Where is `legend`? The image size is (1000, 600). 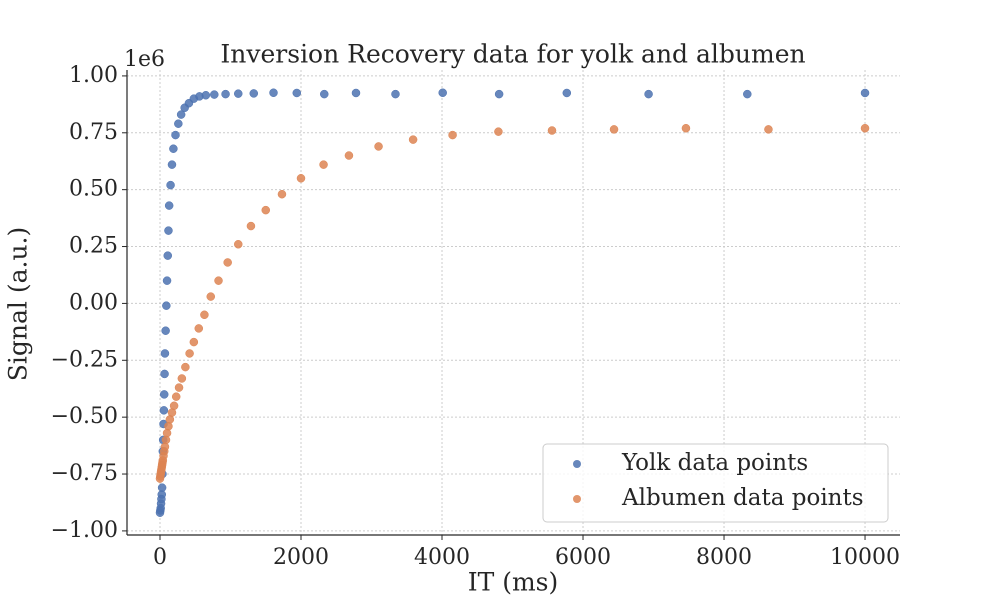 legend is located at coordinates (715, 483).